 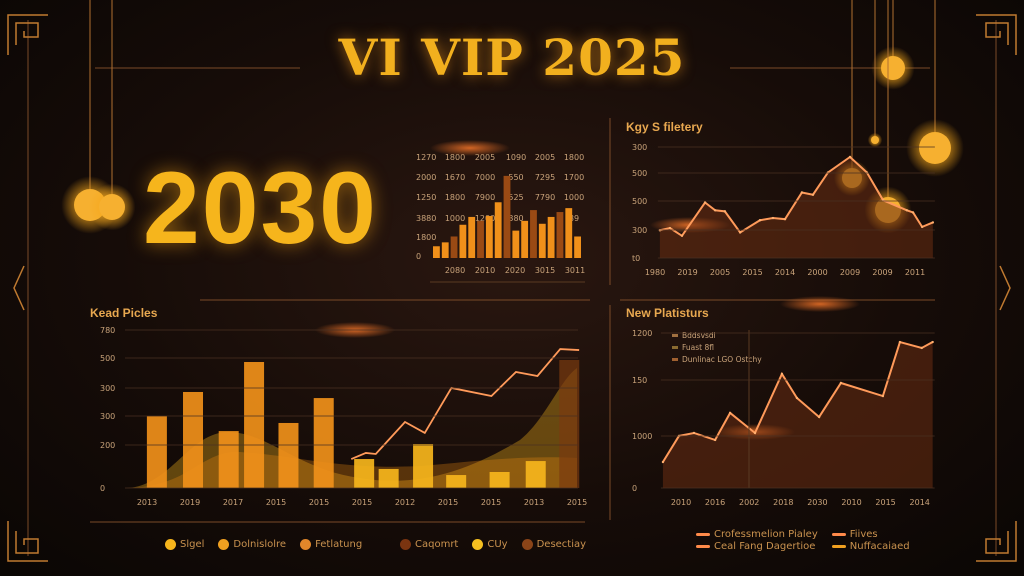 I want to click on y-tick-label: 0, so click(x=102, y=488).